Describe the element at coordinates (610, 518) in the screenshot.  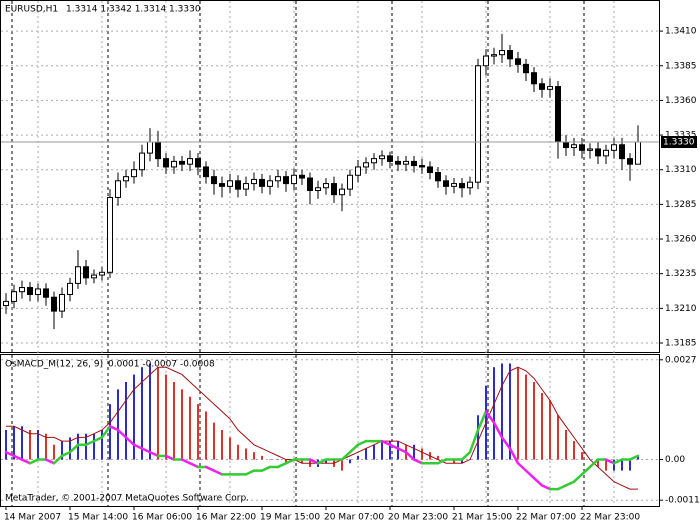
I see `x-tick-label: 22 Mar 23:00` at that location.